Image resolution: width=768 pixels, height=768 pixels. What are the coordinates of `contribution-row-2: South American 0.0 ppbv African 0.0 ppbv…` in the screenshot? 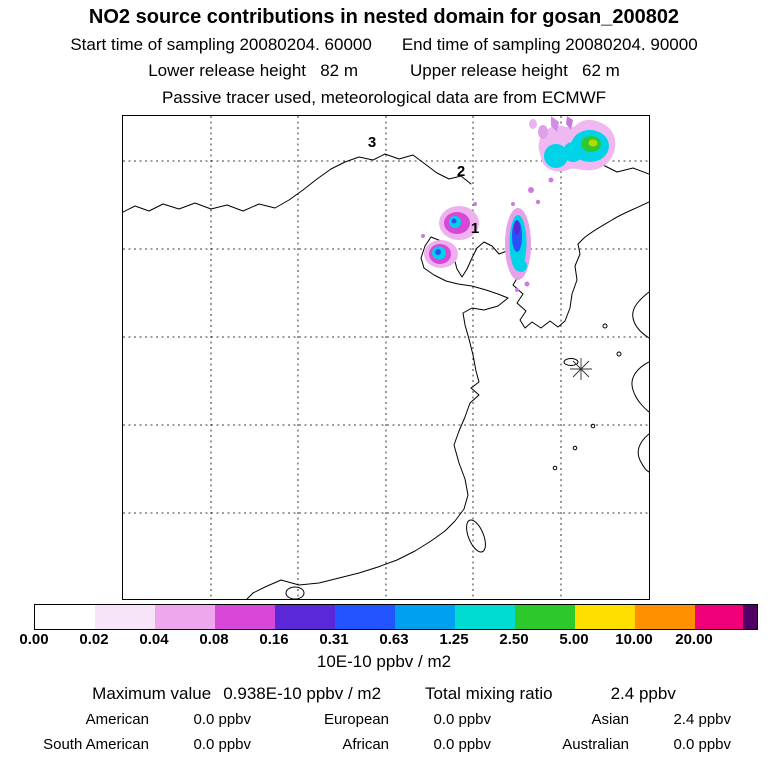 It's located at (384, 744).